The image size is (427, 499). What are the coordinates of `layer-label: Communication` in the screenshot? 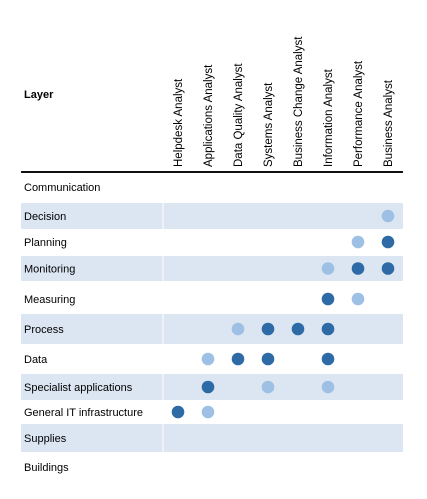 It's located at (62, 188).